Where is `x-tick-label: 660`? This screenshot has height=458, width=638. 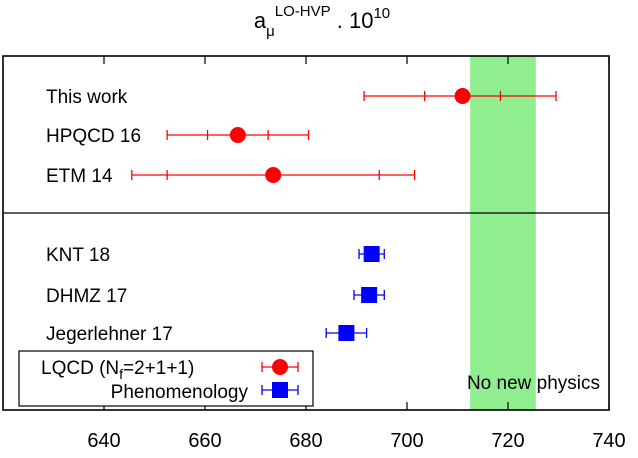
x-tick-label: 660 is located at coordinates (204, 441).